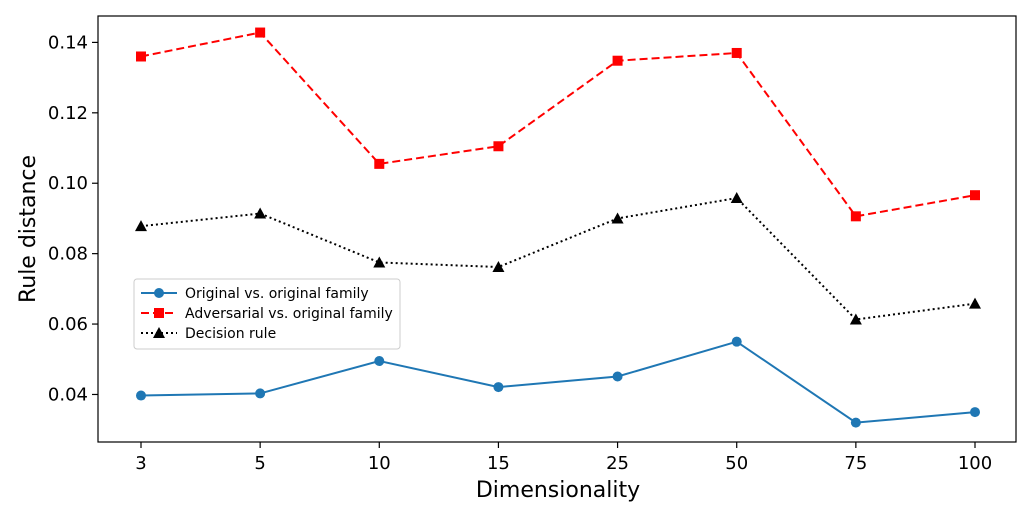  I want to click on x-tick-label: 50, so click(736, 463).